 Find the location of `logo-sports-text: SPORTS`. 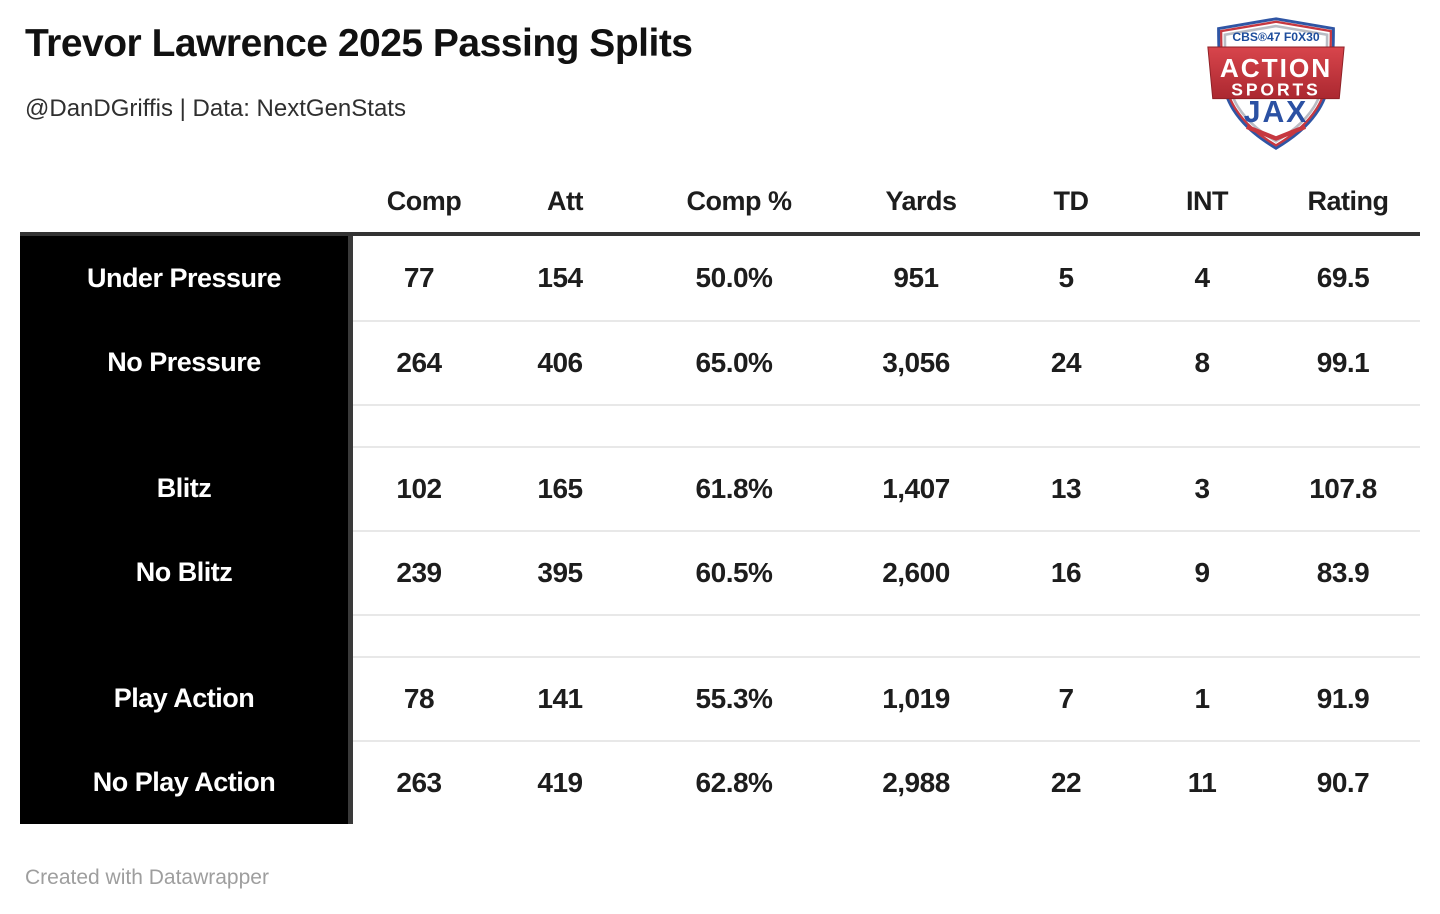

logo-sports-text: SPORTS is located at coordinates (1276, 90).